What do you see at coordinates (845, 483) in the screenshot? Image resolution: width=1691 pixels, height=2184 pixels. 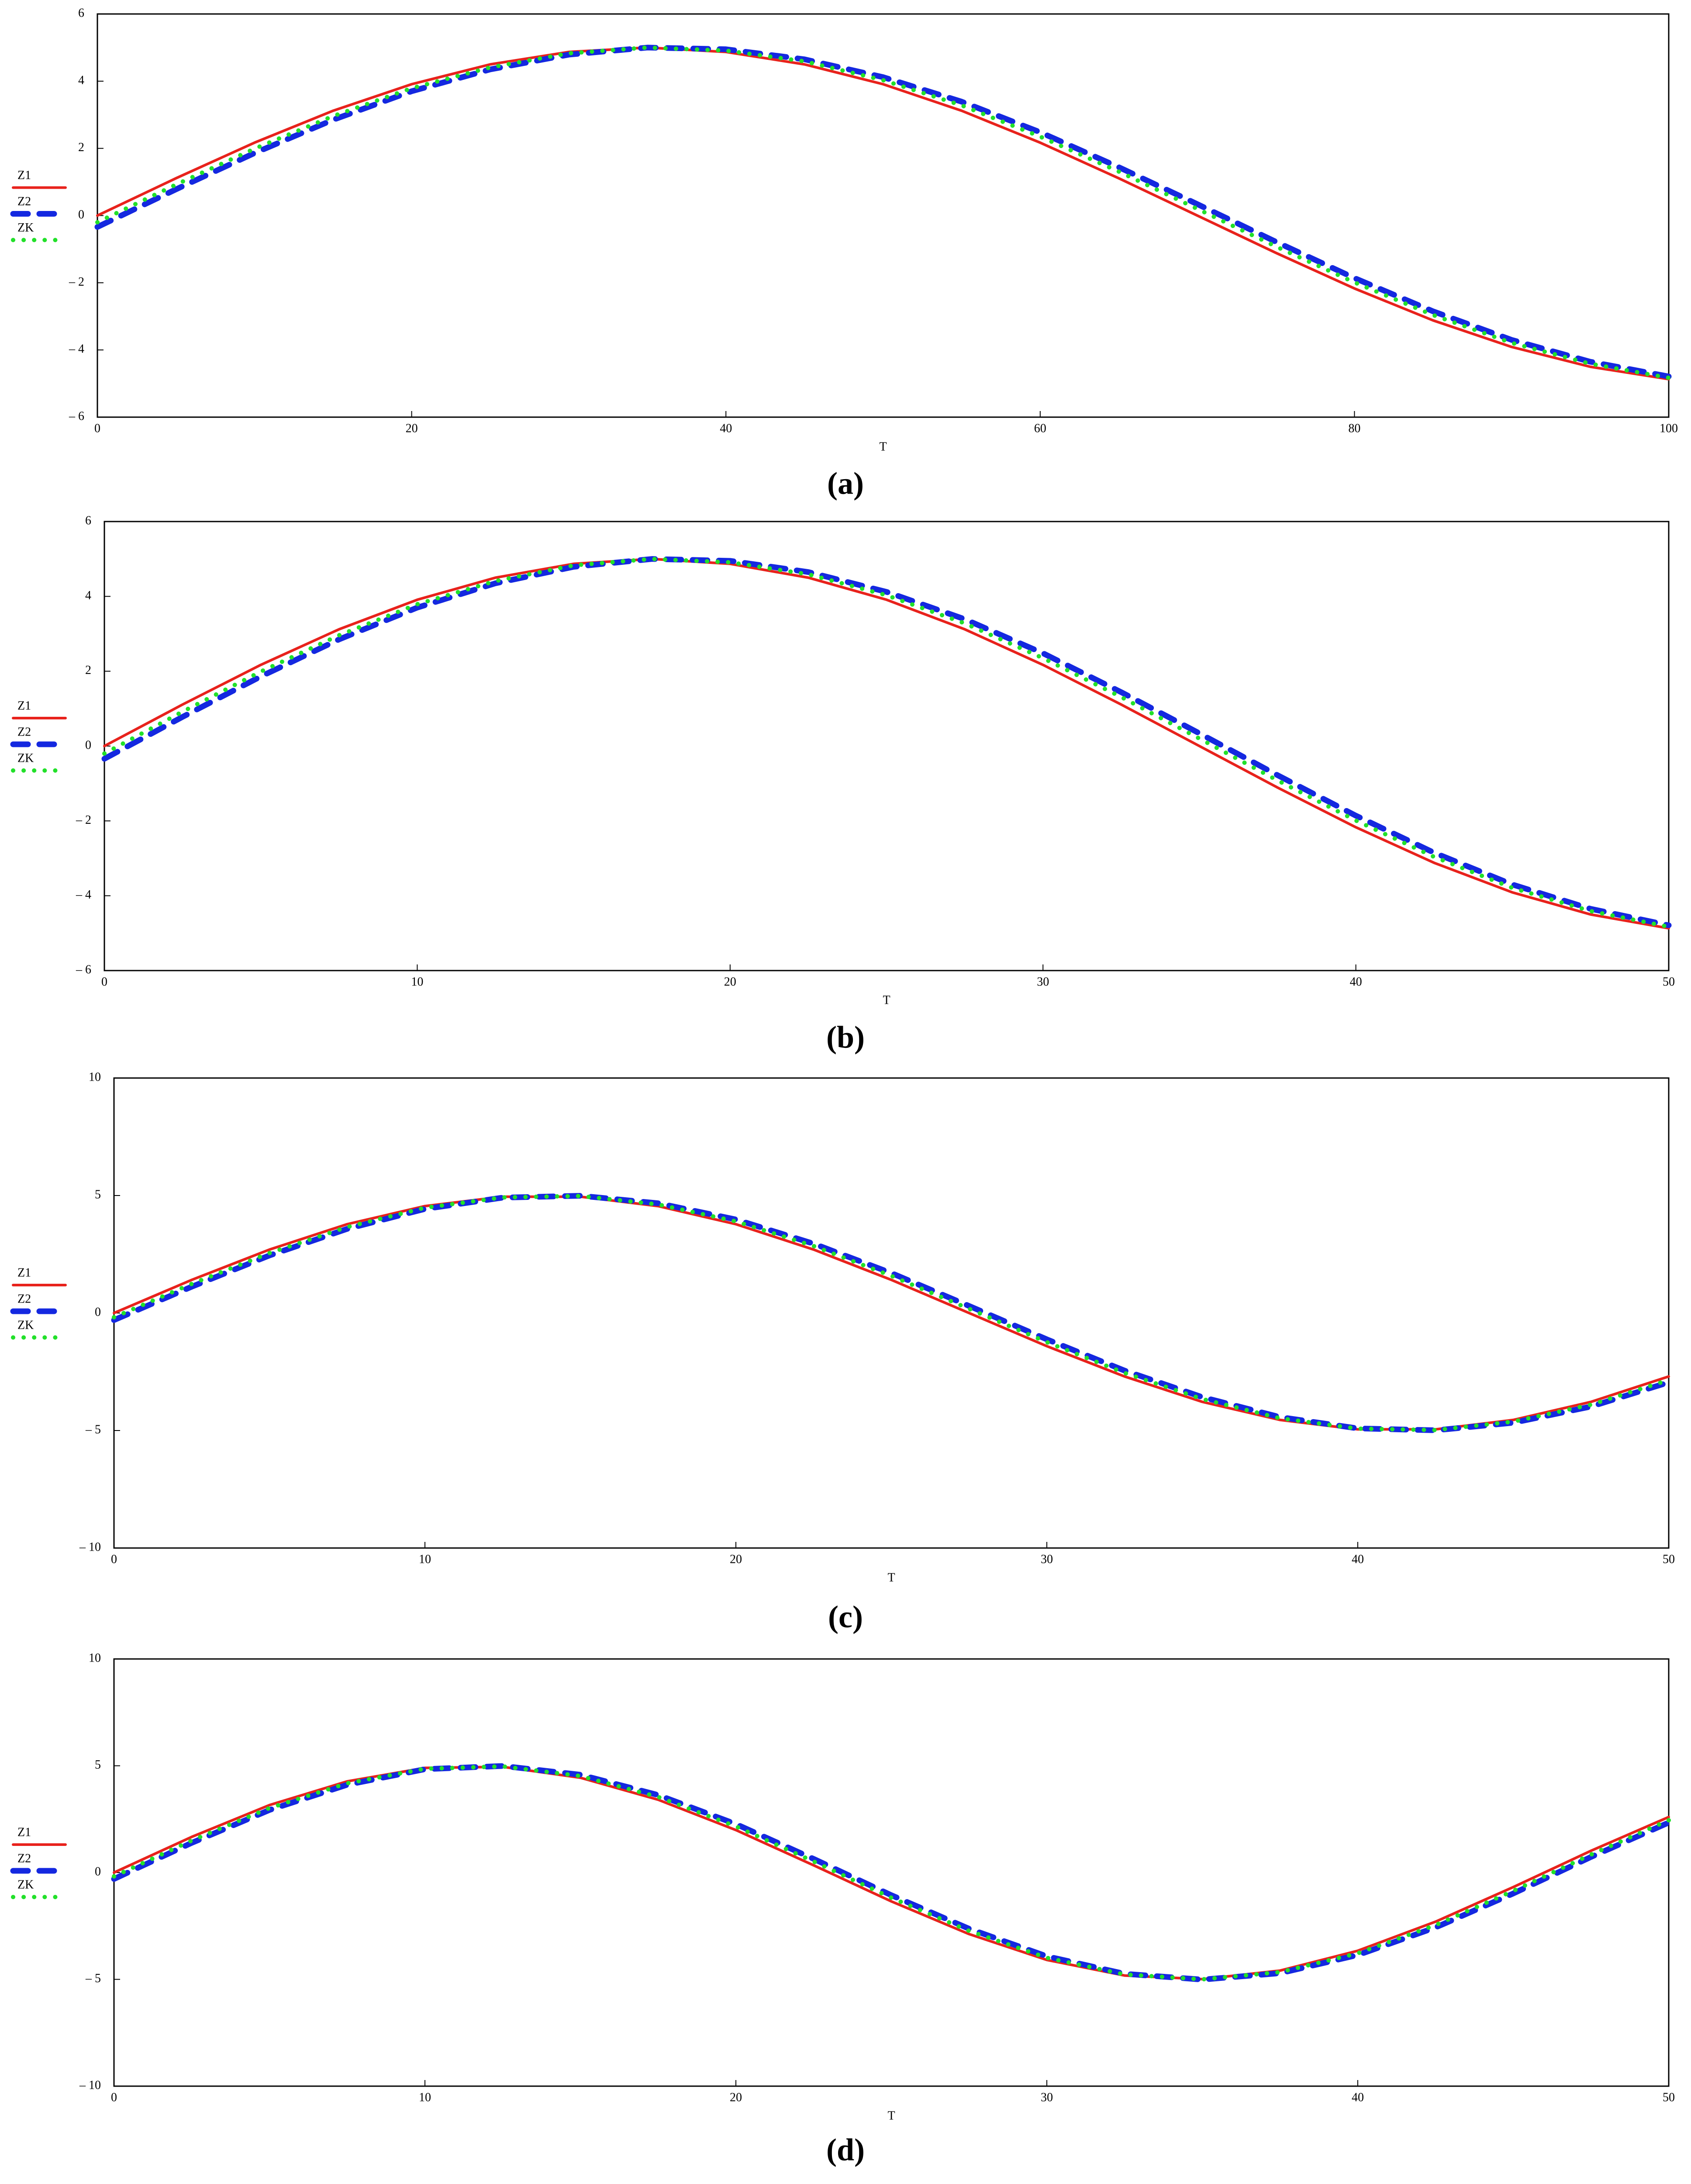 I see `caption: (a)` at bounding box center [845, 483].